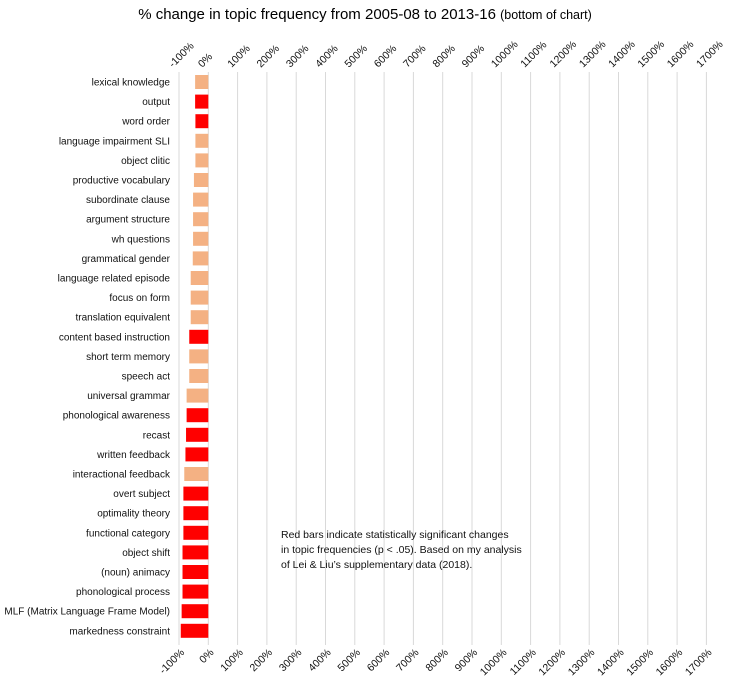 This screenshot has height=689, width=730. Describe the element at coordinates (466, 660) in the screenshot. I see `x-tick-label-bottom: 900%` at that location.